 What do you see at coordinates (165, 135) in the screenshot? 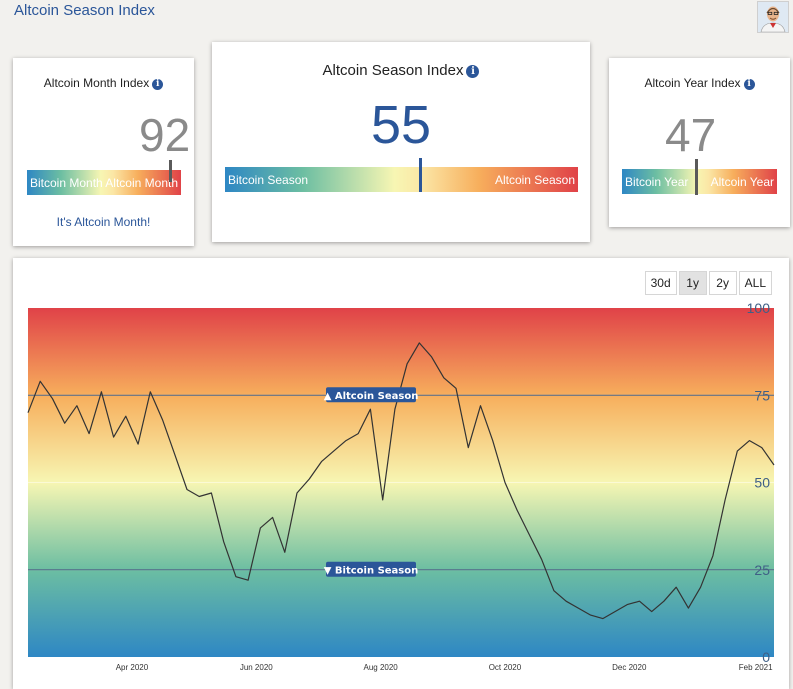
I see `altcoin-month-value: 92` at bounding box center [165, 135].